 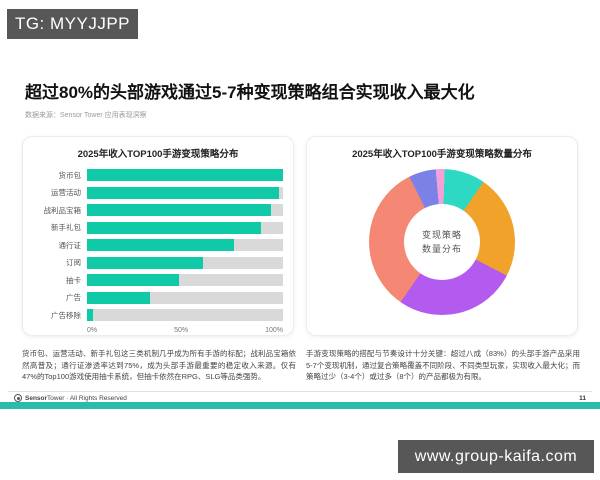 I want to click on bar-label: 货币包, so click(x=70, y=175).